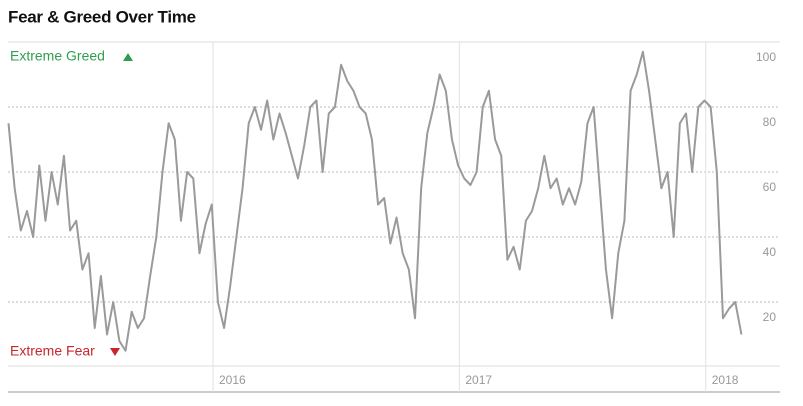  I want to click on x-tick-label: 2016, so click(232, 380).